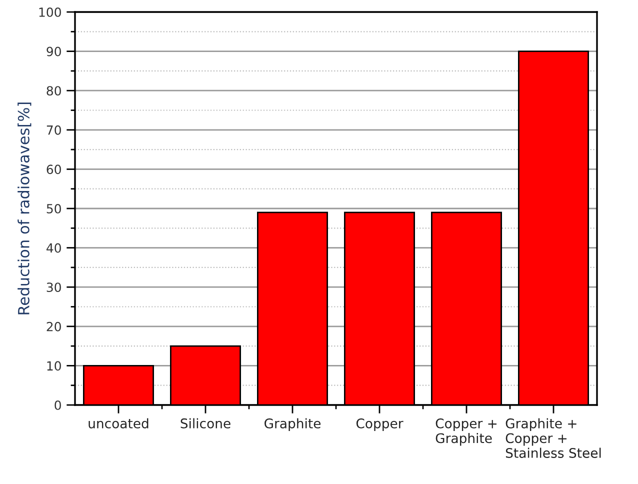  Describe the element at coordinates (553, 438) in the screenshot. I see `x-tick-label: Graphite + Copper + Stainless Steel` at that location.